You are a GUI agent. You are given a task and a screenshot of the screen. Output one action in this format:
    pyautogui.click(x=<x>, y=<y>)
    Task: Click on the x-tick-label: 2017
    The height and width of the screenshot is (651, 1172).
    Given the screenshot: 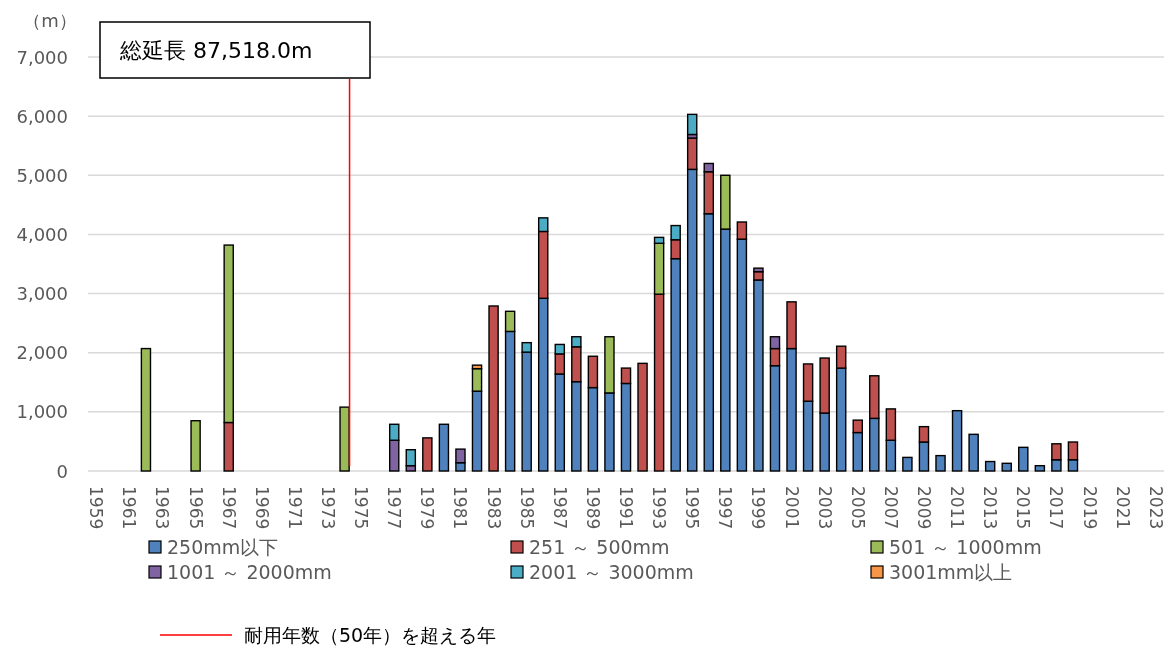 What is the action you would take?
    pyautogui.click(x=1056, y=508)
    